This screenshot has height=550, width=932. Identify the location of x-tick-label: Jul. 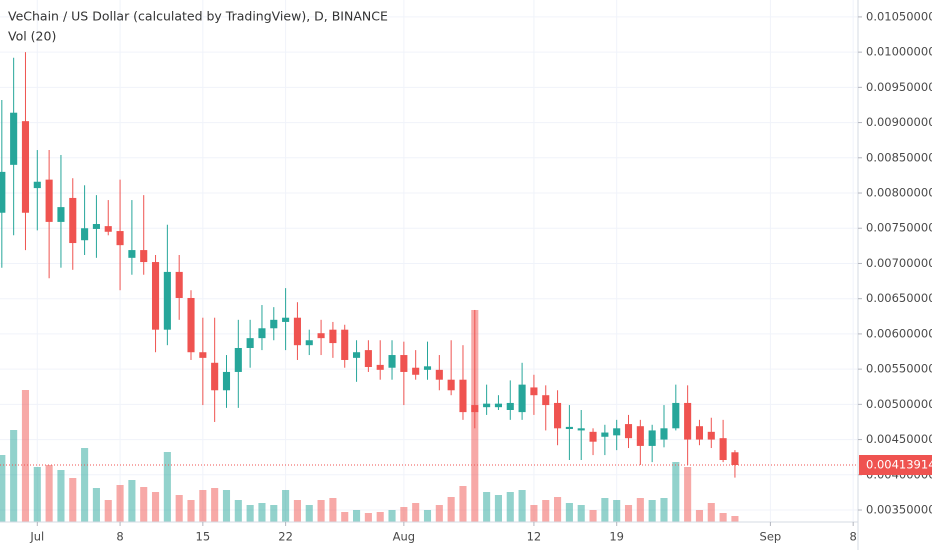
(36, 537).